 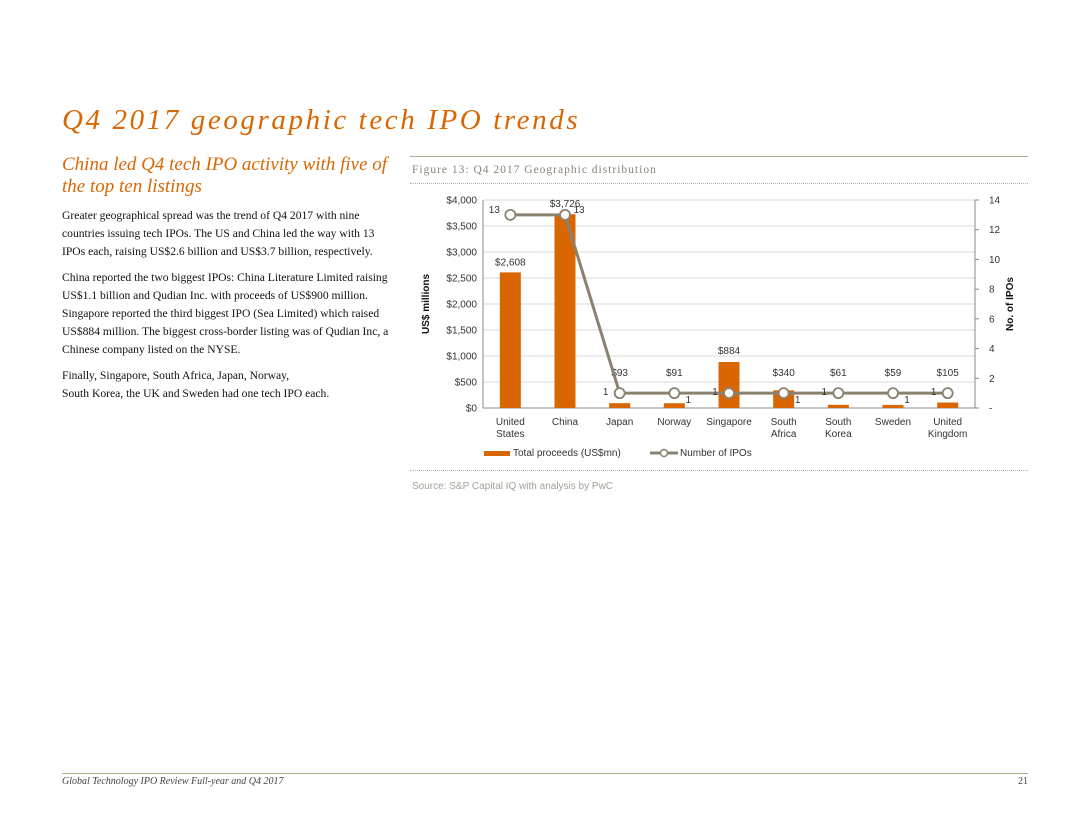 I want to click on bar-label: $91, so click(x=674, y=373).